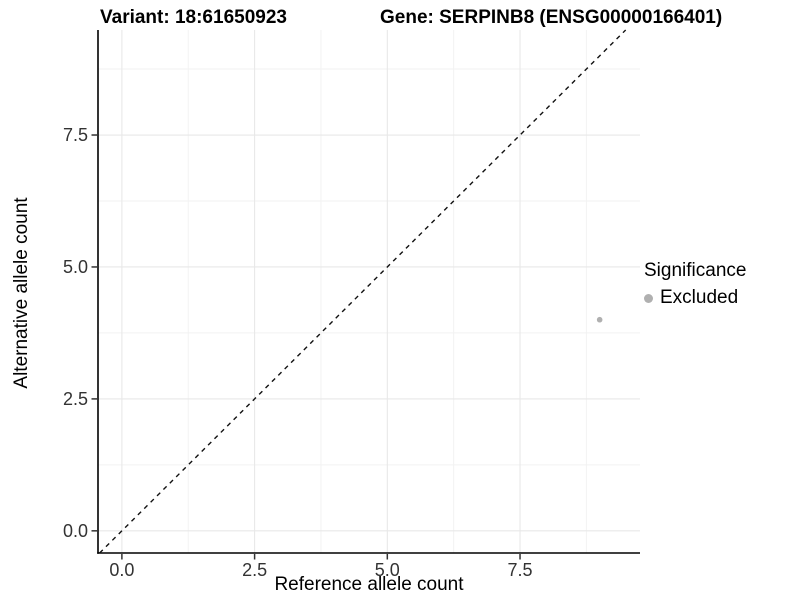 The image size is (800, 600). I want to click on legend-item-excluded: Excluded, so click(695, 298).